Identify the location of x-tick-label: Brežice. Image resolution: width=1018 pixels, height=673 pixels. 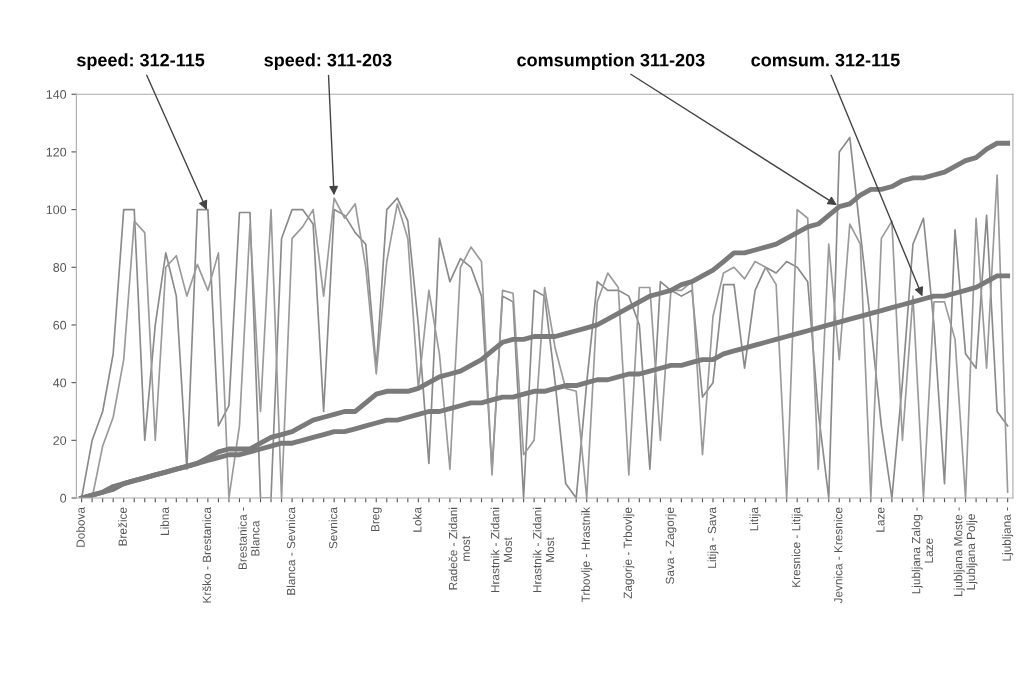
(122, 526).